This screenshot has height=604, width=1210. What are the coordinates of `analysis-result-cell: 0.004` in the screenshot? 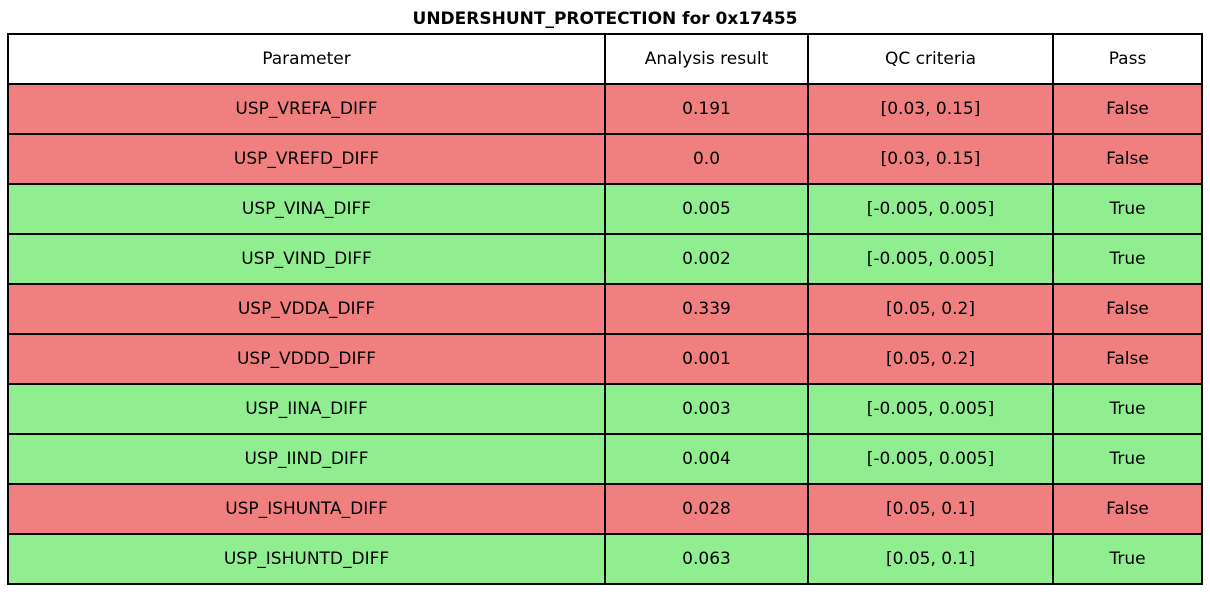 It's located at (706, 459).